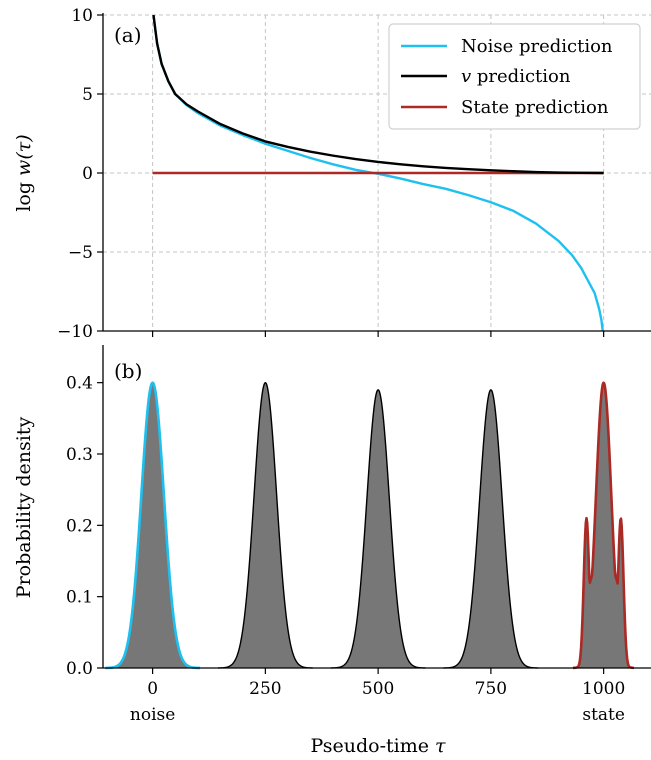 The image size is (651, 760). What do you see at coordinates (128, 371) in the screenshot?
I see `panel-label-b: (b)` at bounding box center [128, 371].